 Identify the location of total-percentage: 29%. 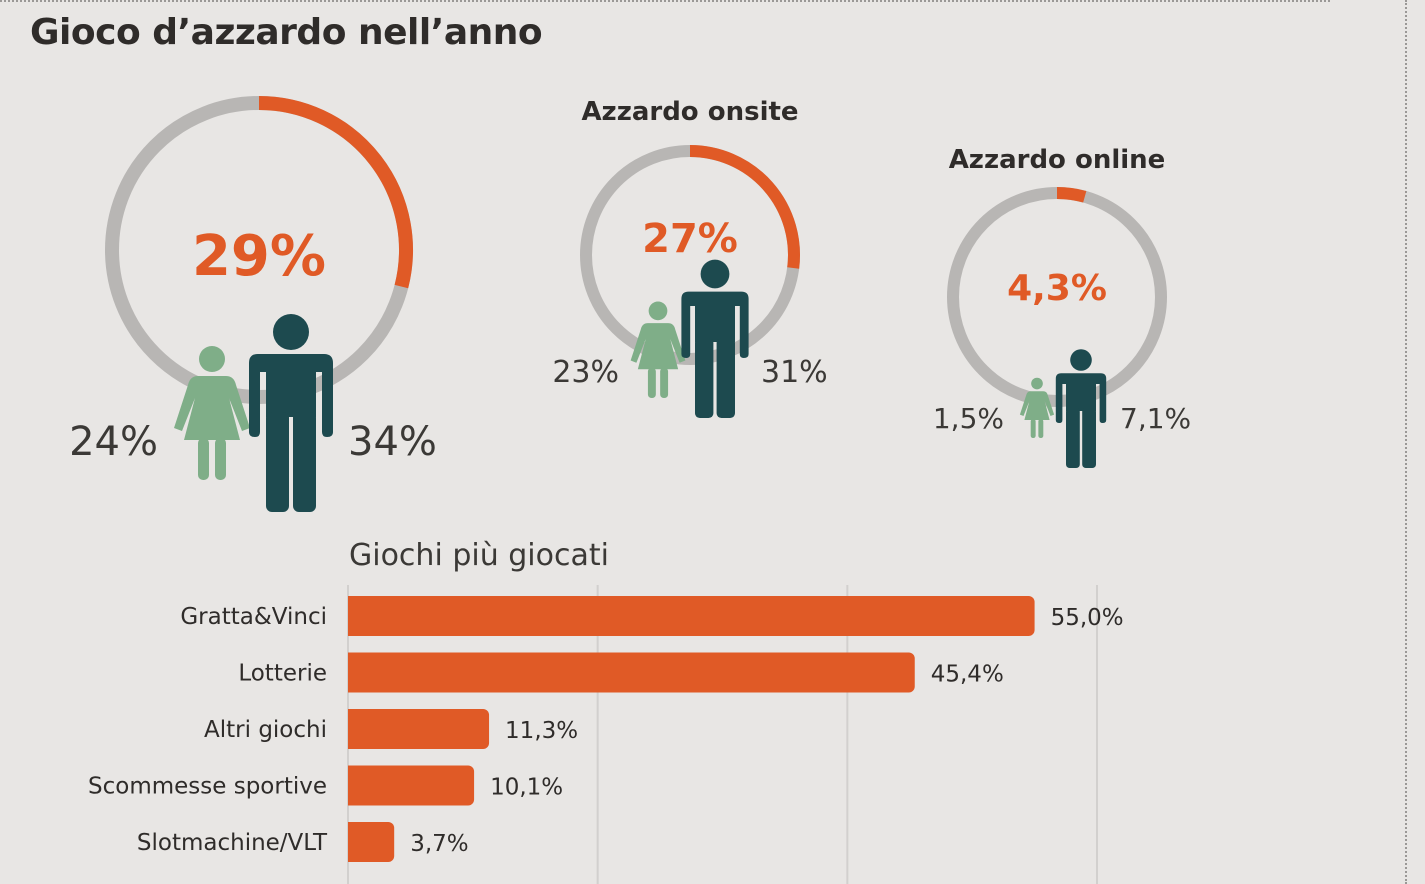
(259, 256).